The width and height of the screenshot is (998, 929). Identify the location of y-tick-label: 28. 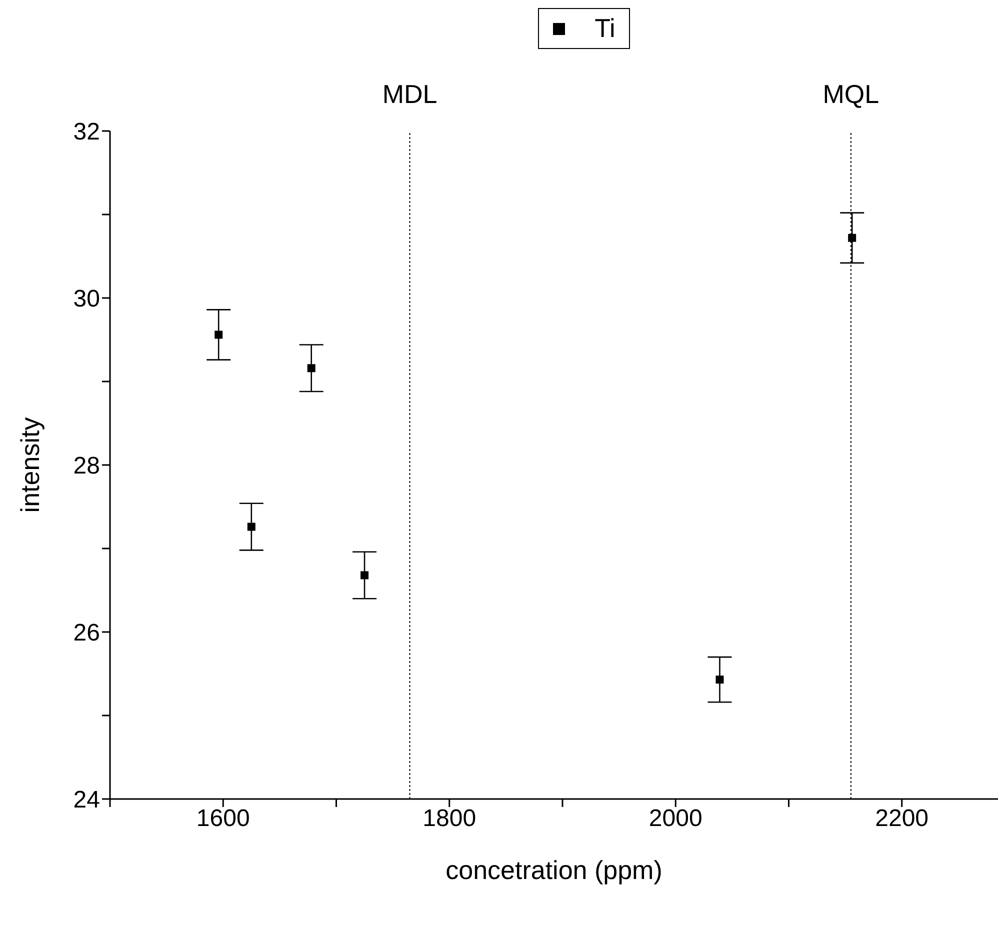
(86, 466).